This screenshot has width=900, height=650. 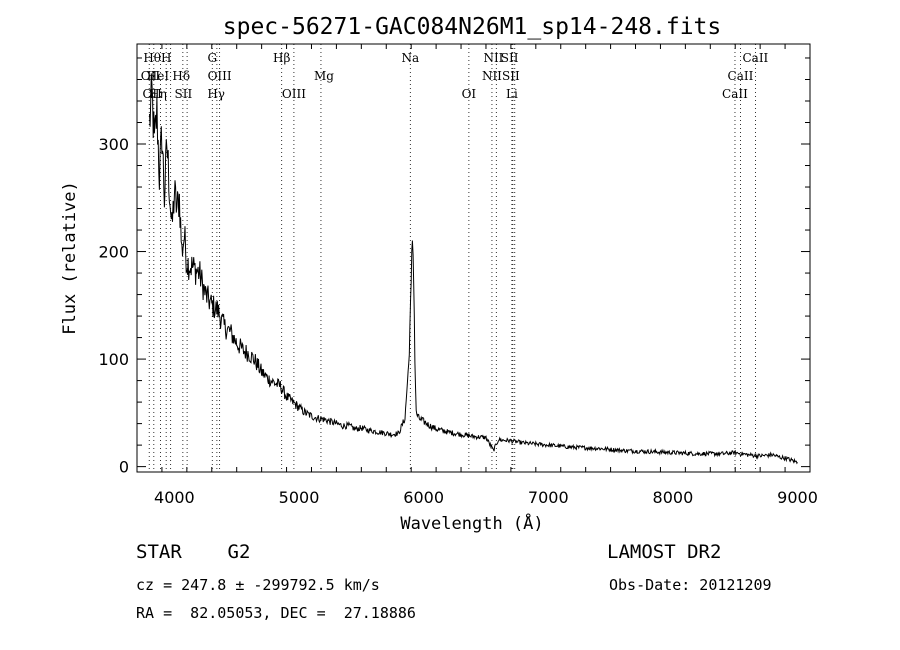 I want to click on x-tick-label: 4000, so click(x=174, y=497).